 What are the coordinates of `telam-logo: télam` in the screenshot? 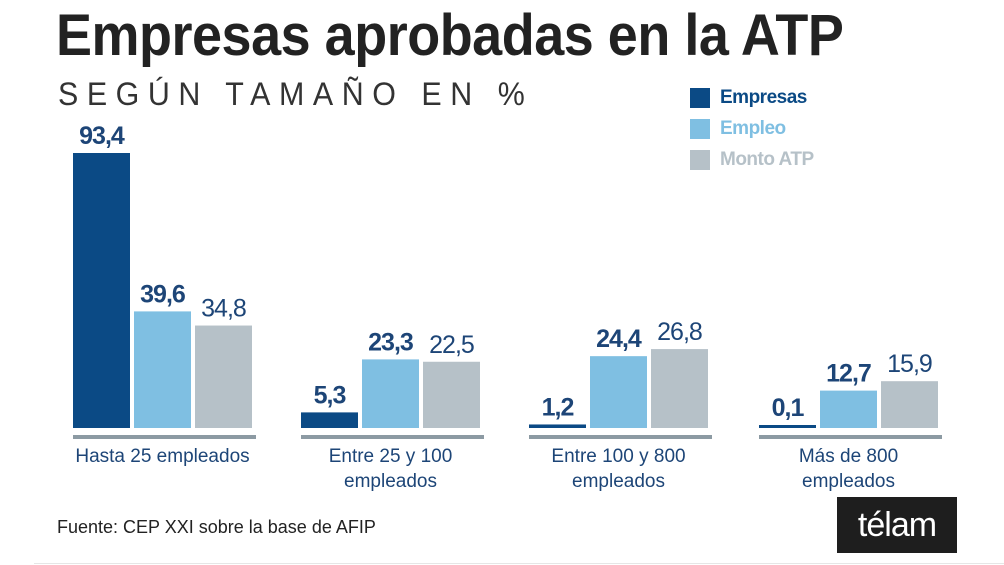 It's located at (897, 525).